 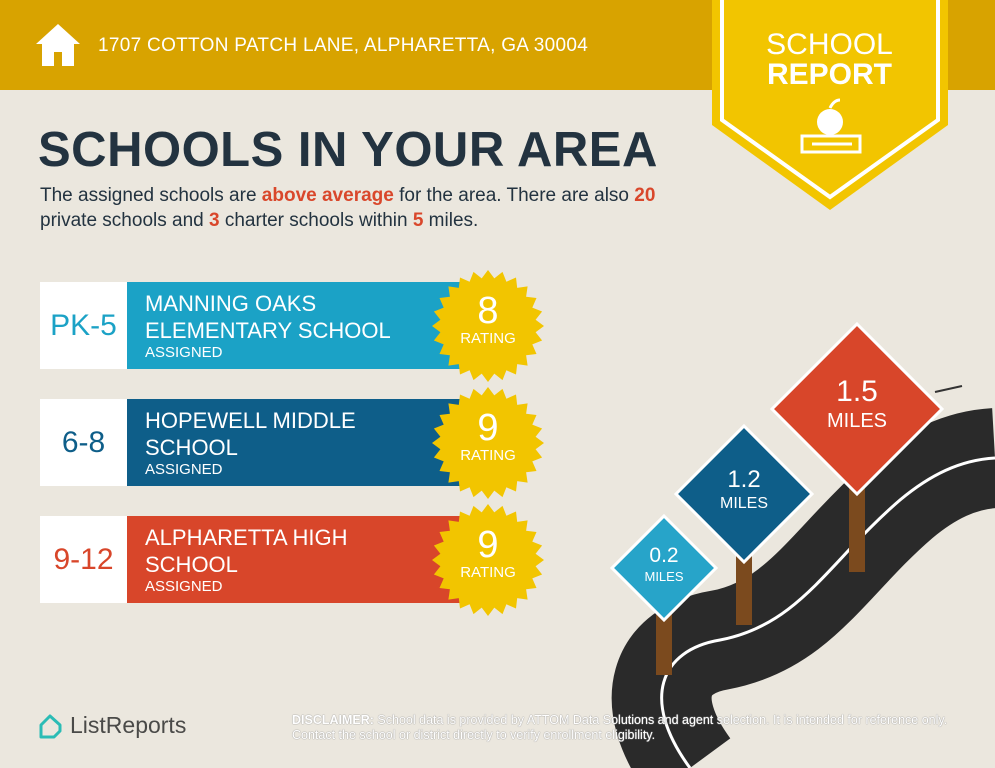 I want to click on school-name: HOPEWELL MIDDLE SCHOOL, so click(x=250, y=434).